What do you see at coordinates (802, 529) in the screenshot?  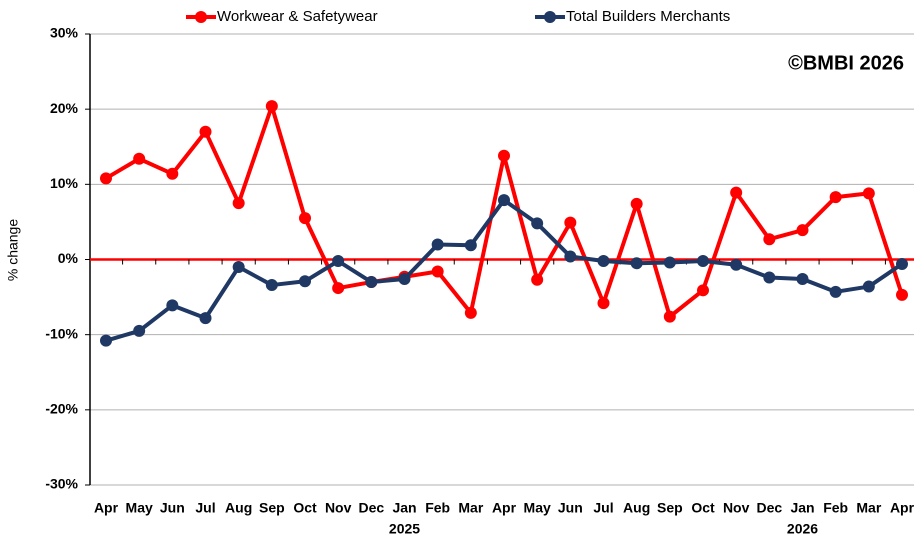 I see `year-label: 2026` at bounding box center [802, 529].